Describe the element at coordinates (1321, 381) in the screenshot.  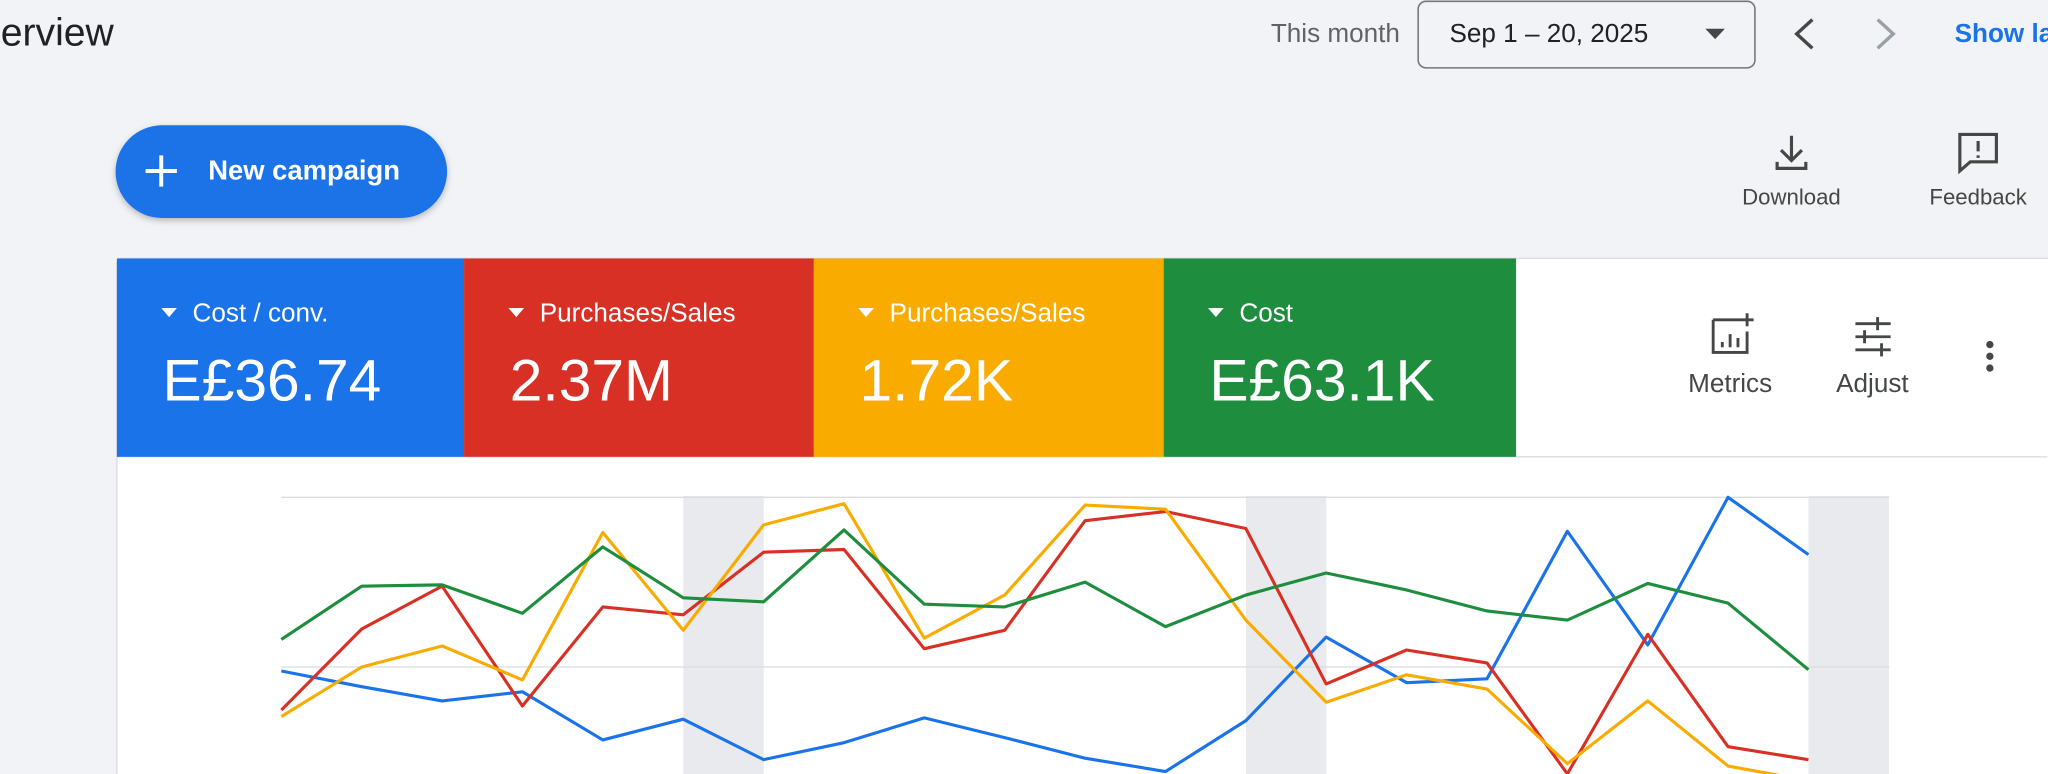
I see `card-value: E£63.1K` at that location.